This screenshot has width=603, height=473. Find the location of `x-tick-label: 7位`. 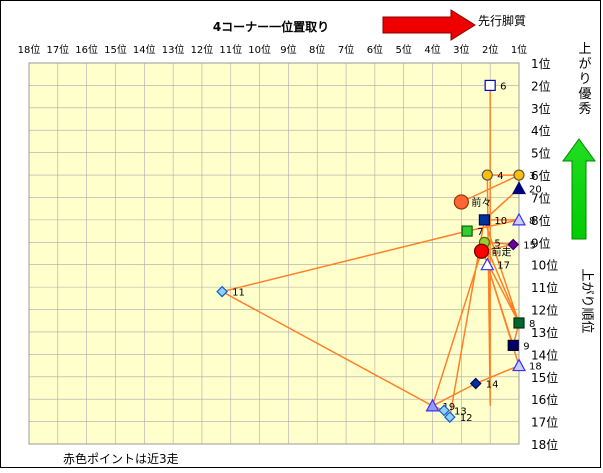

x-tick-label: 7位 is located at coordinates (346, 49).